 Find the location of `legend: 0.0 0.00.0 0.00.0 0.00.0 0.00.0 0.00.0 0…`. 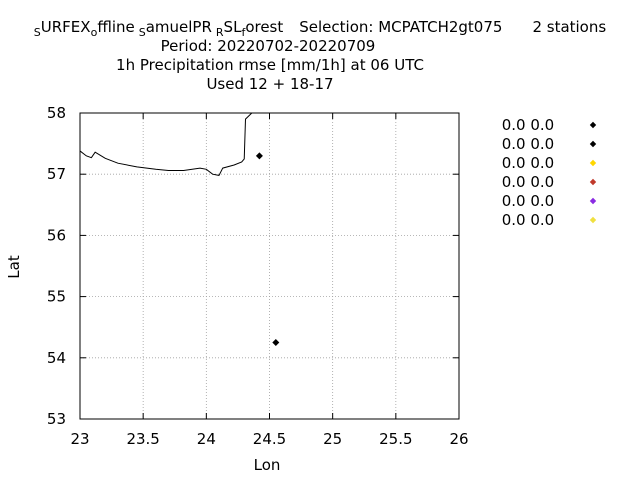

legend: 0.0 0.00.0 0.00.0 0.00.0 0.00.0 0.00.0 0… is located at coordinates (549, 172).